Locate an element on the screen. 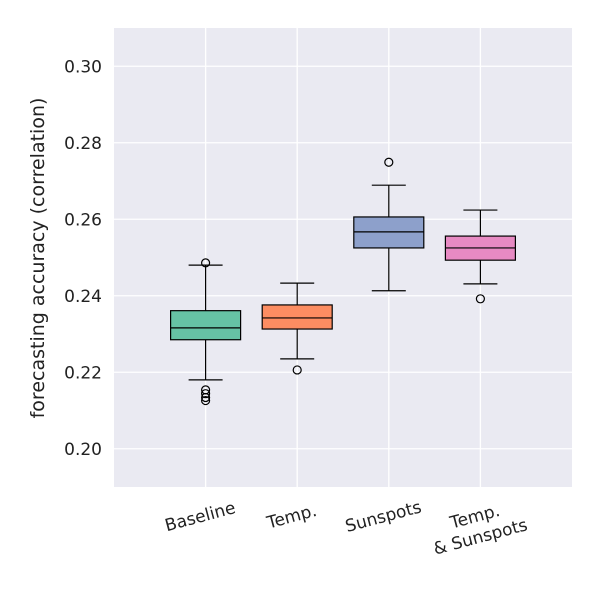  y-tick-label: 0.30 is located at coordinates (83, 67).